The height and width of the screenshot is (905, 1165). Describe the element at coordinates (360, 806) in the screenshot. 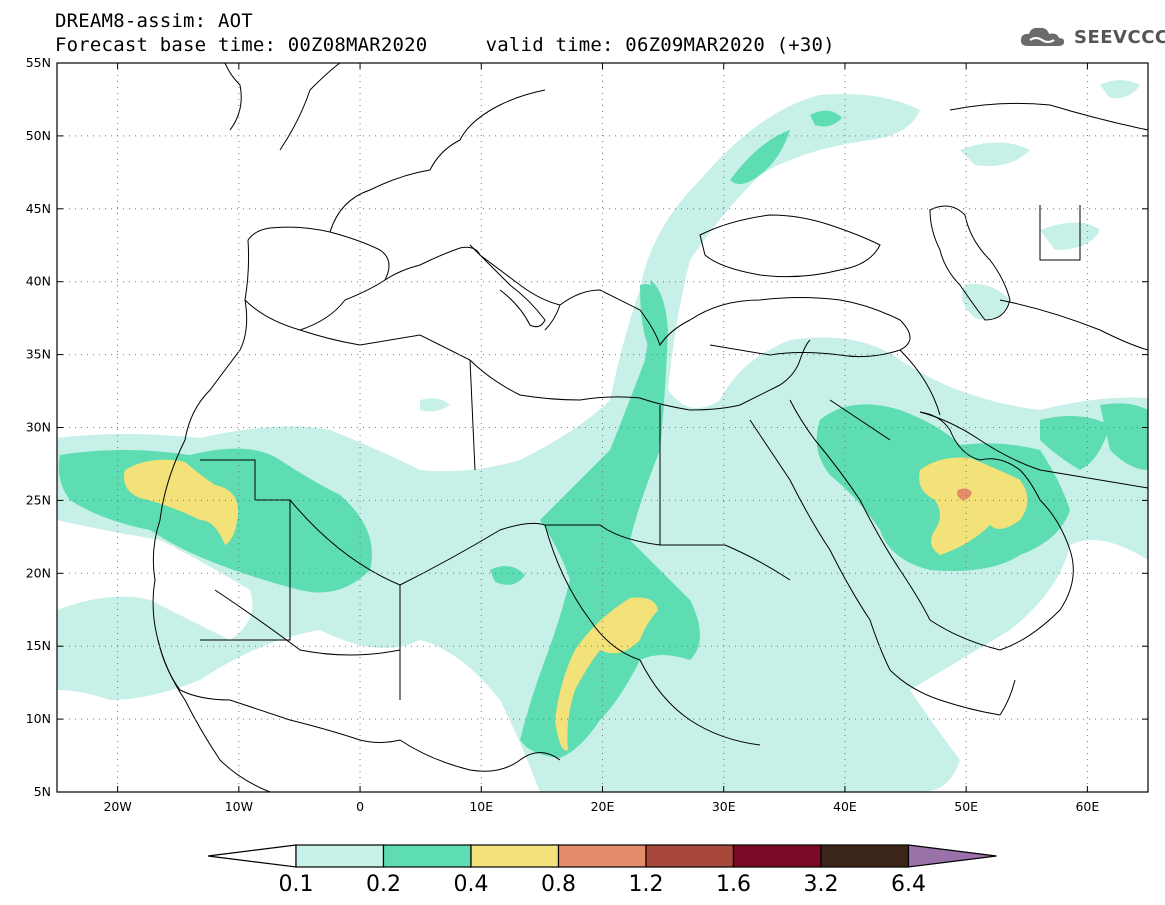

I see `lon-label: 0` at that location.